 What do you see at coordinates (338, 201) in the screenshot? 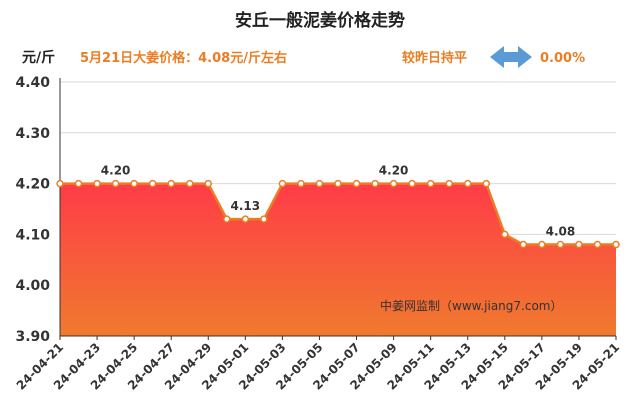
I see `data-labels: 4.20 4.13 4.20 4.08` at bounding box center [338, 201].